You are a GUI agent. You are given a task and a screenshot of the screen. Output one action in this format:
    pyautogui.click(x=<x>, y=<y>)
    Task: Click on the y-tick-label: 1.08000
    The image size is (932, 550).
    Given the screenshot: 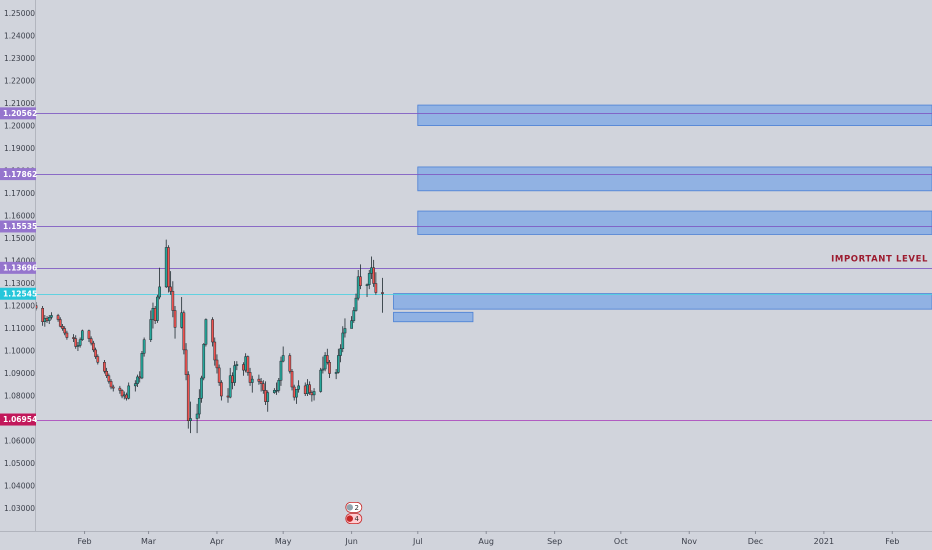 What is the action you would take?
    pyautogui.click(x=19, y=396)
    